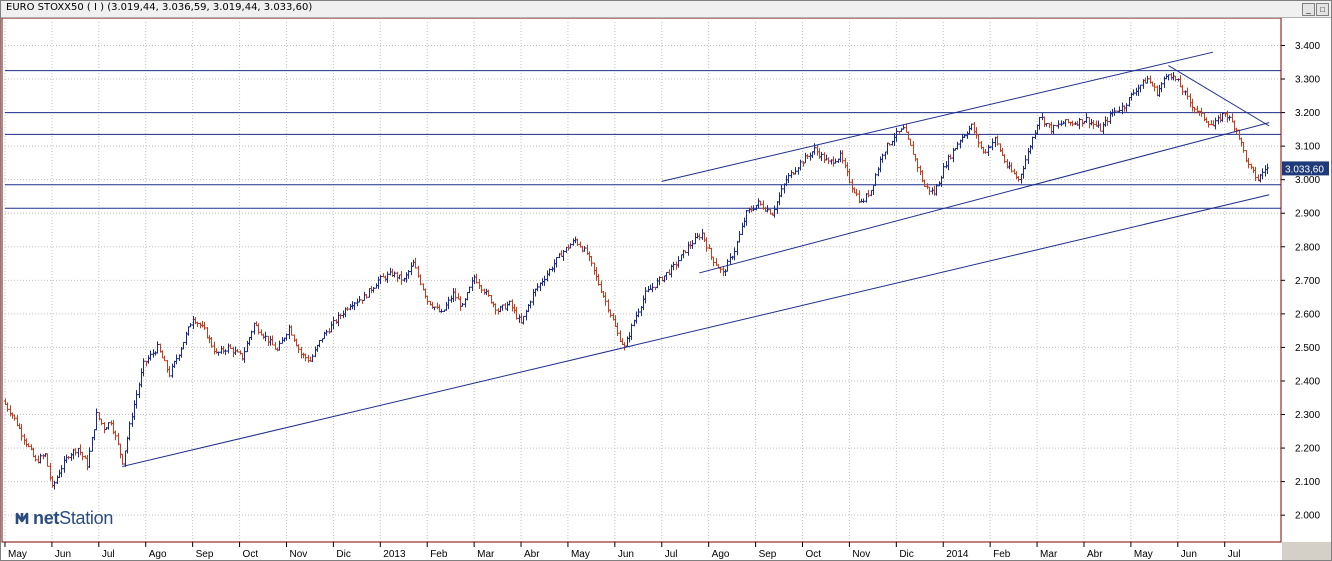 The height and width of the screenshot is (561, 1332). I want to click on x-tick-label: Sep, so click(205, 554).